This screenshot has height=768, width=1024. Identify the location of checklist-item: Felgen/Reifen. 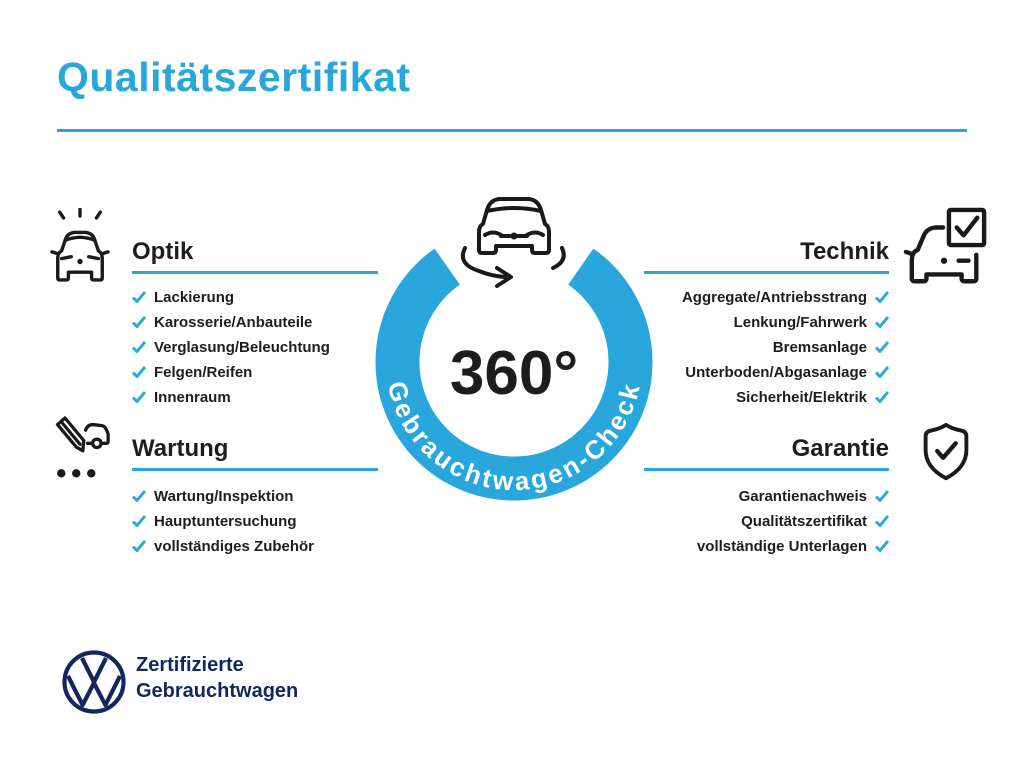
(255, 372).